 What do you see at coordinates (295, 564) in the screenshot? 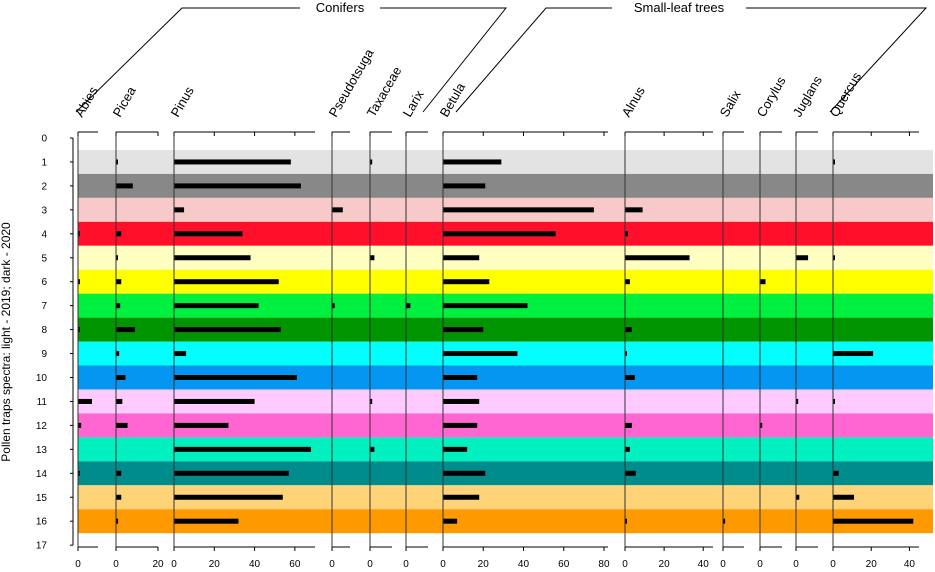
I see `pinus-tick-label: 60` at bounding box center [295, 564].